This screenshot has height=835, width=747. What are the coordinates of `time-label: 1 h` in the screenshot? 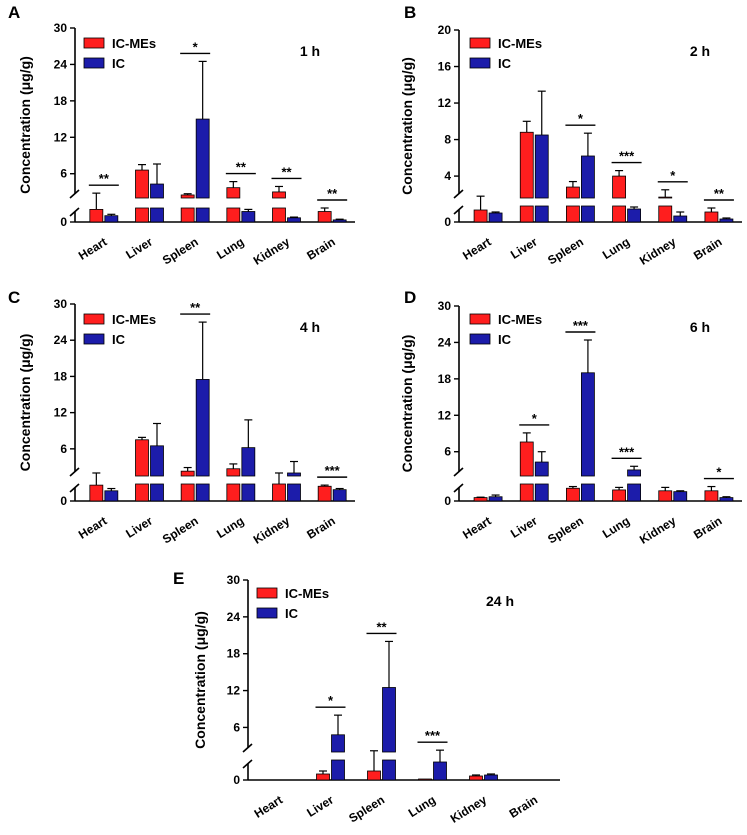 It's located at (310, 51).